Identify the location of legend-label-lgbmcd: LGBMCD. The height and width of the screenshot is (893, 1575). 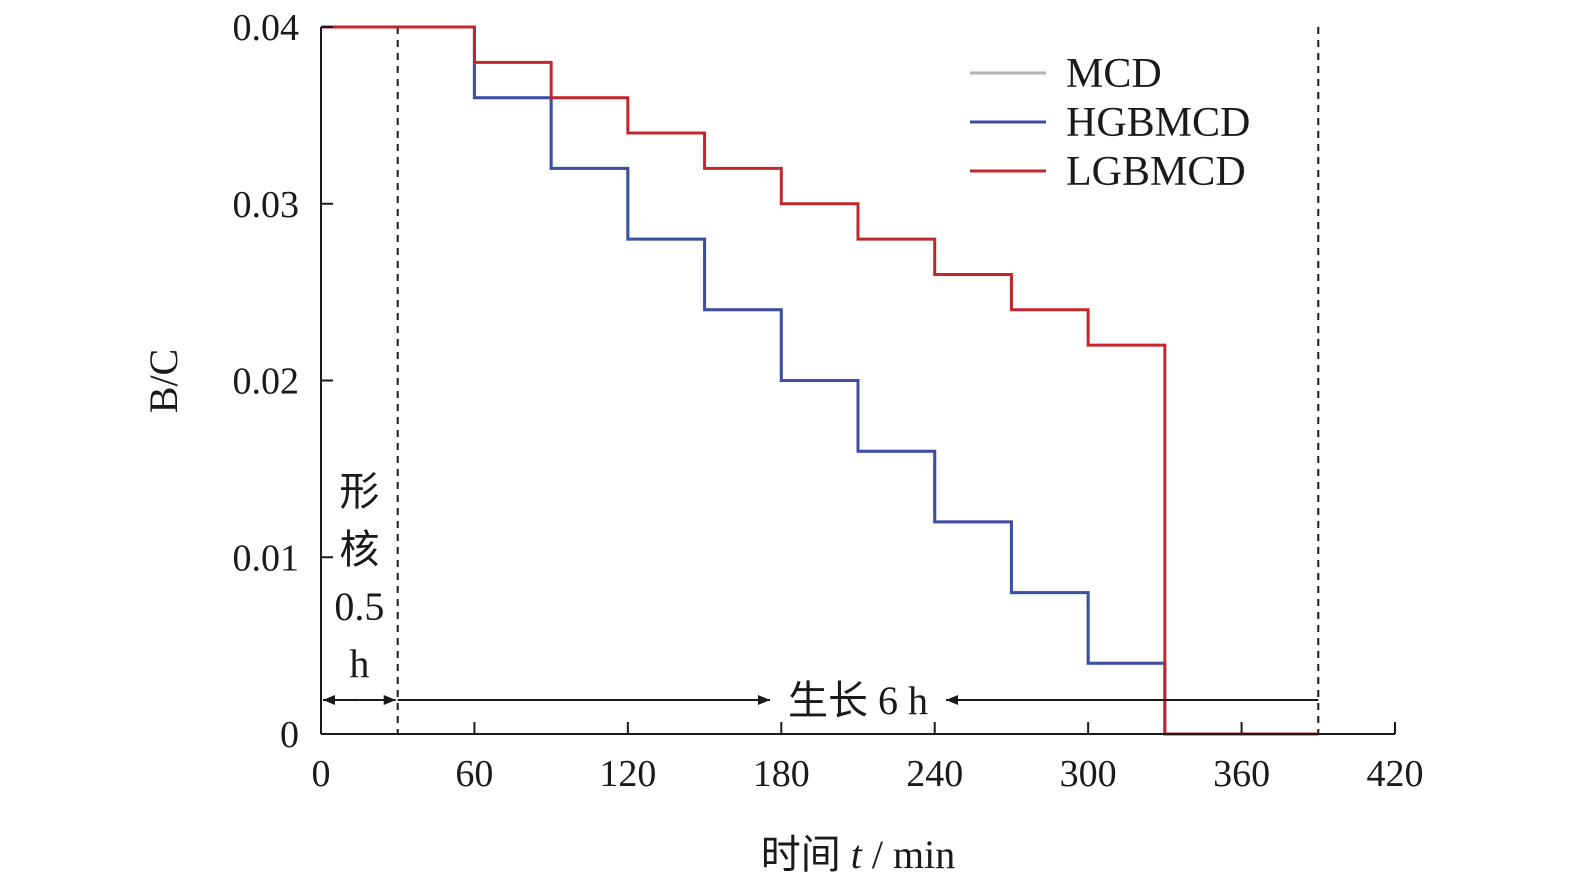
(1156, 172).